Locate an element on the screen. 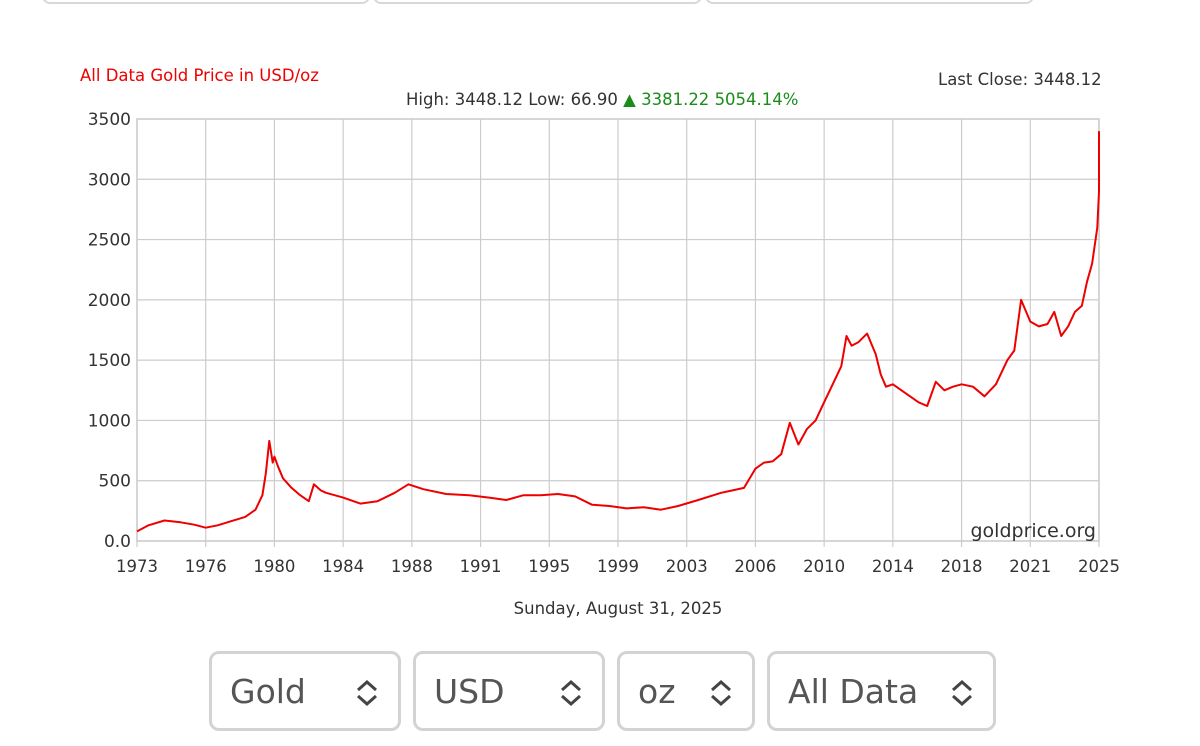  y-tick-label: 1500 is located at coordinates (109, 361).